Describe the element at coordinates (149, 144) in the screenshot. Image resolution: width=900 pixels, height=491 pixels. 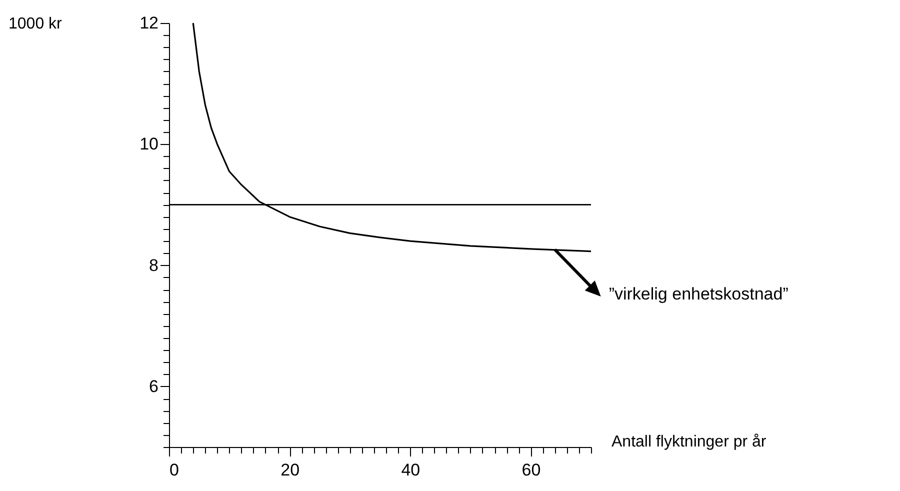
I see `y-tick-label: 10` at that location.